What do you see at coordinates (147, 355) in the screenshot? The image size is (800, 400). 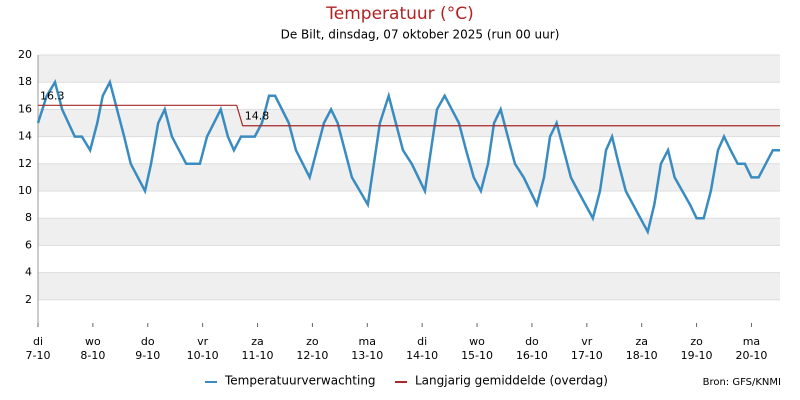 I see `x-tick-date: 9-10` at bounding box center [147, 355].